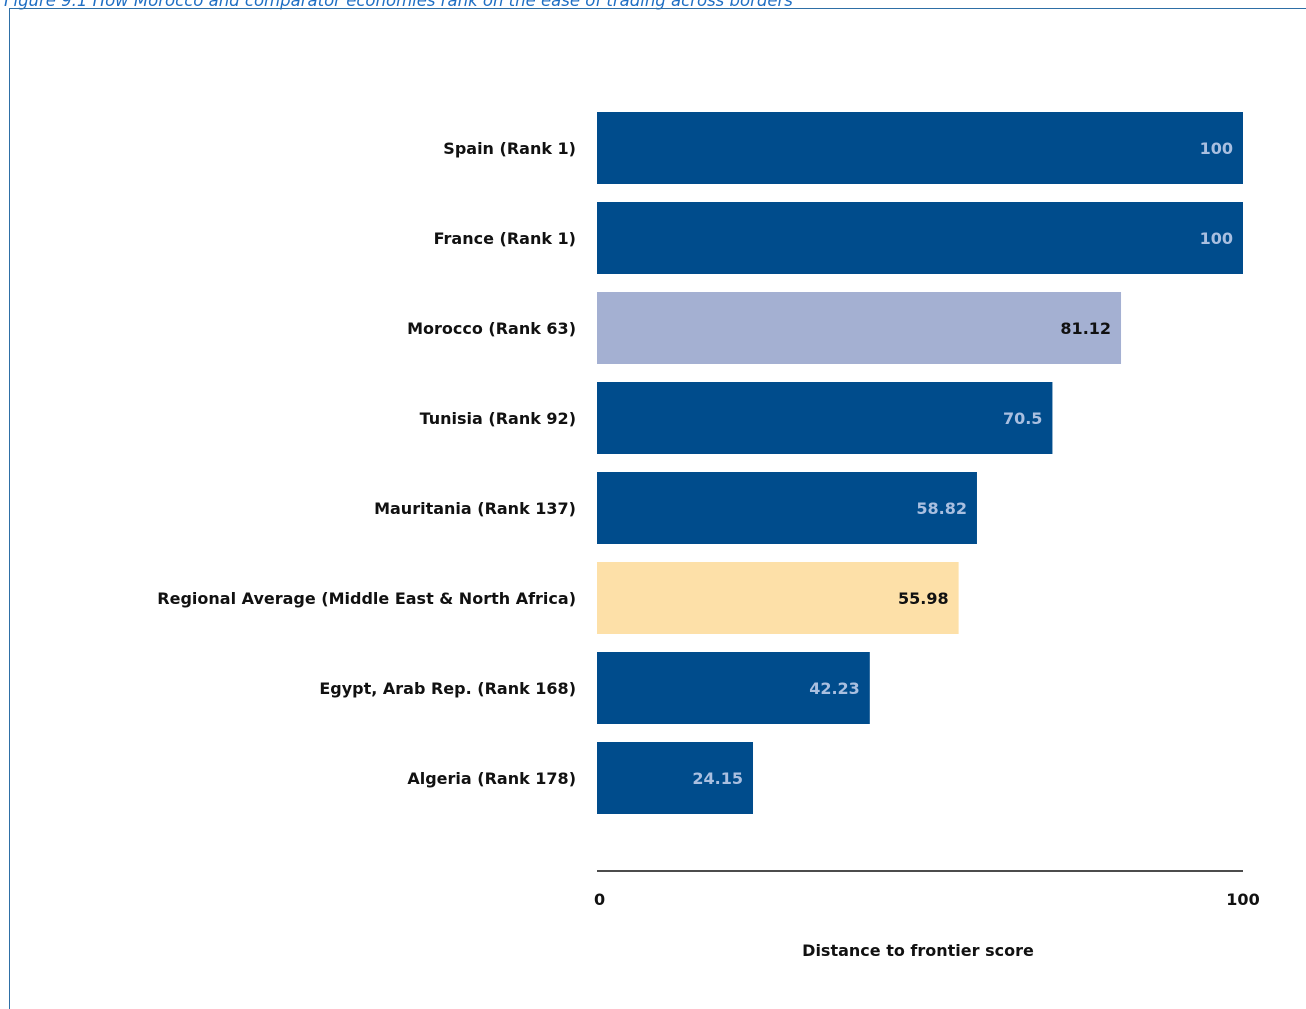 Image resolution: width=1306 pixels, height=1009 pixels. I want to click on x-axis-ticks: 0 100, so click(927, 899).